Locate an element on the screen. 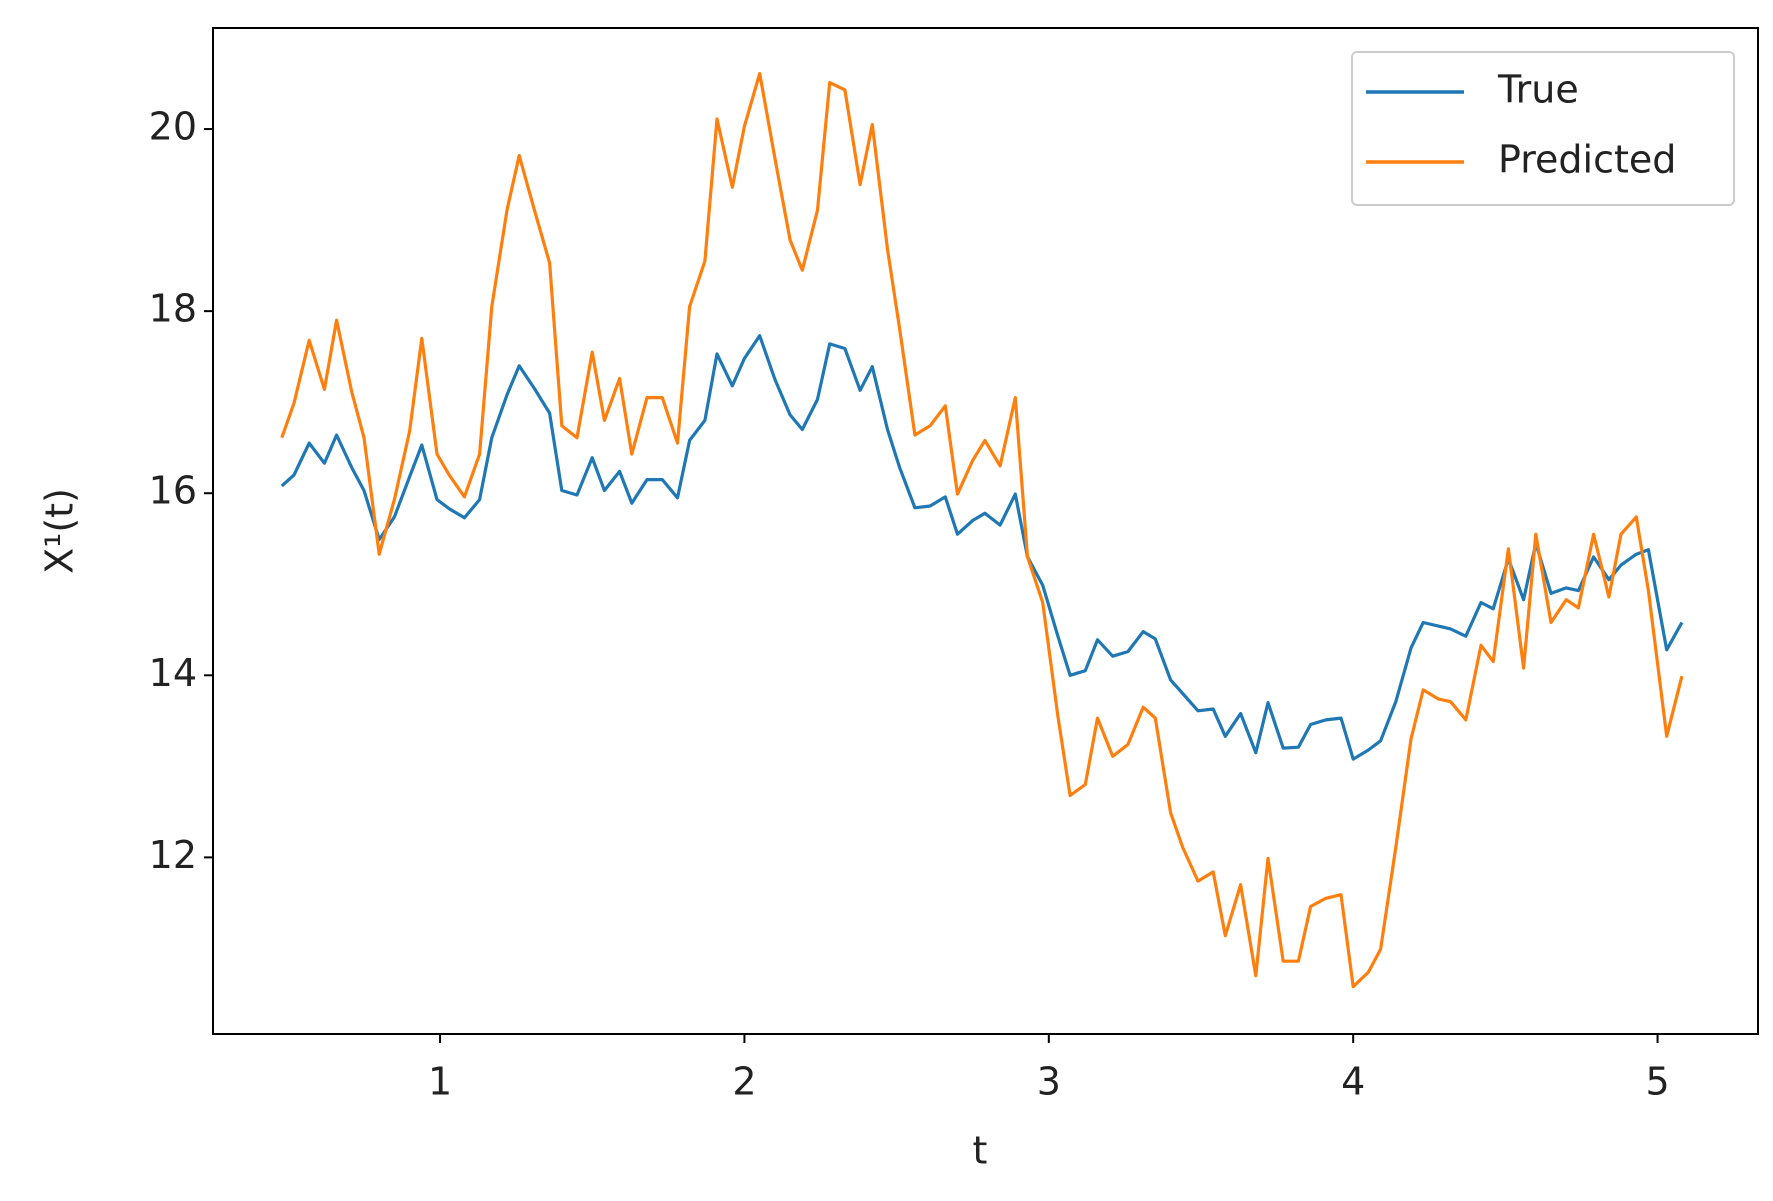 Image resolution: width=1773 pixels, height=1201 pixels. legend-label: Predicted is located at coordinates (1587, 160).